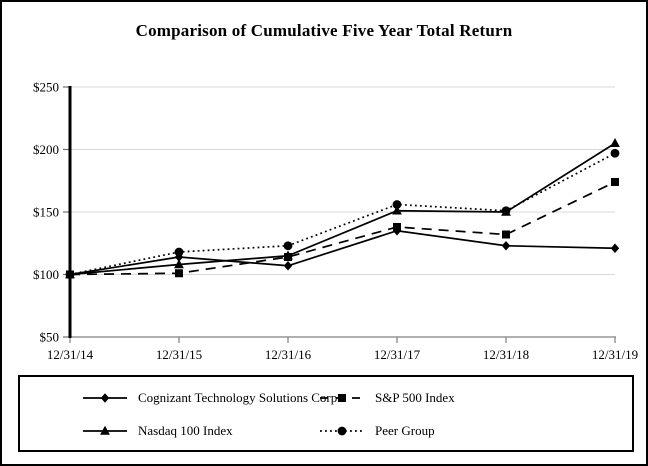 This screenshot has width=648, height=466. Describe the element at coordinates (342, 398) in the screenshot. I see `legend-sample-square-dashed-line` at that location.